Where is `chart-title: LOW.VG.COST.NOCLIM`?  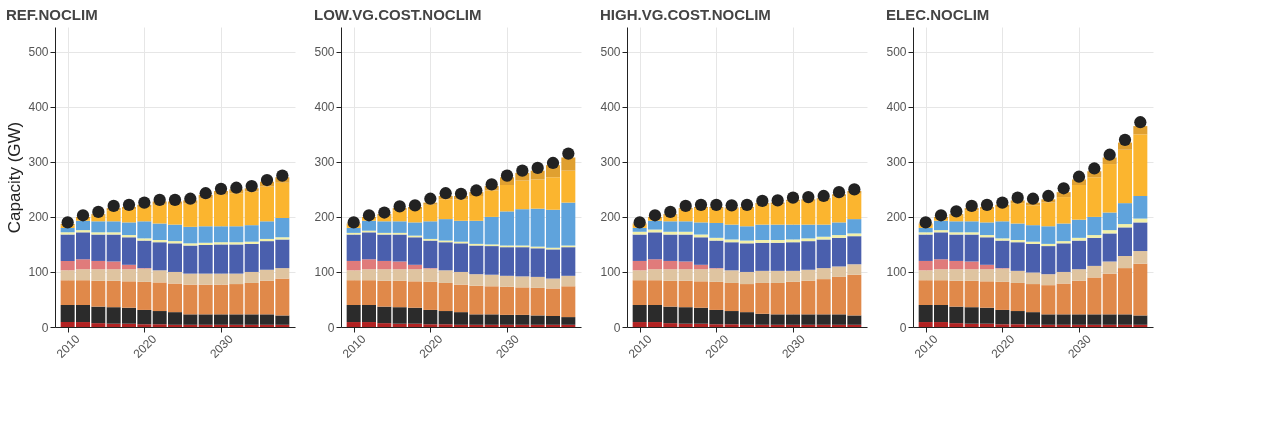 chart-title: LOW.VG.COST.NOCLIM is located at coordinates (397, 14).